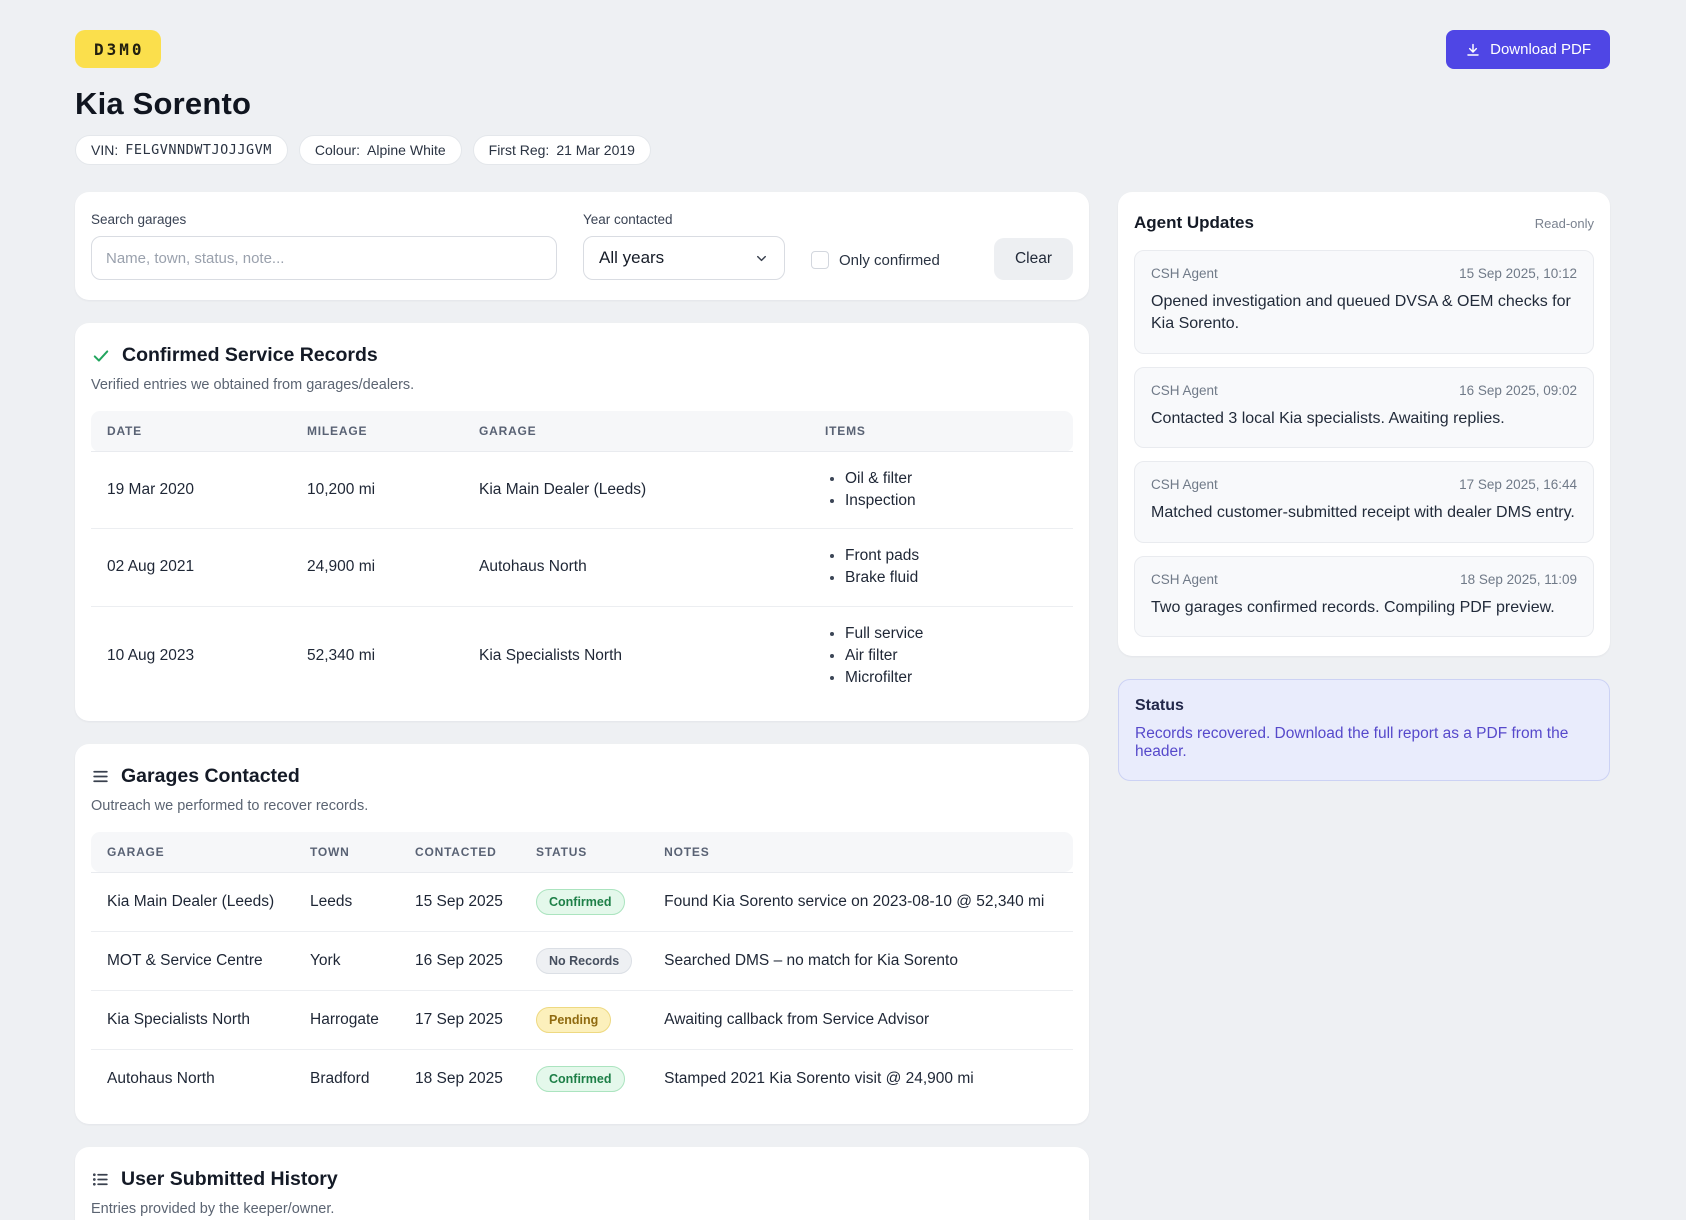  What do you see at coordinates (346, 960) in the screenshot?
I see `garage-town: York` at bounding box center [346, 960].